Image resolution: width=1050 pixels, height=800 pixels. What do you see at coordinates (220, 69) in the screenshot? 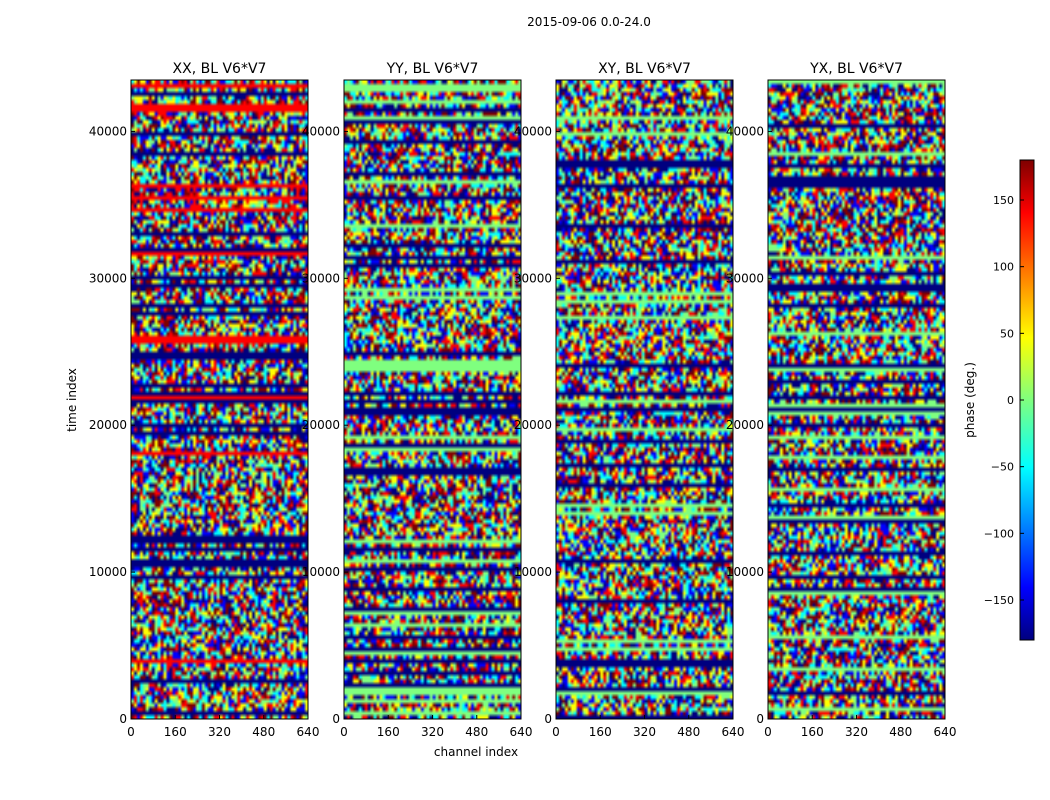
I see `panel-title: XX, BL V6*V7` at bounding box center [220, 69].